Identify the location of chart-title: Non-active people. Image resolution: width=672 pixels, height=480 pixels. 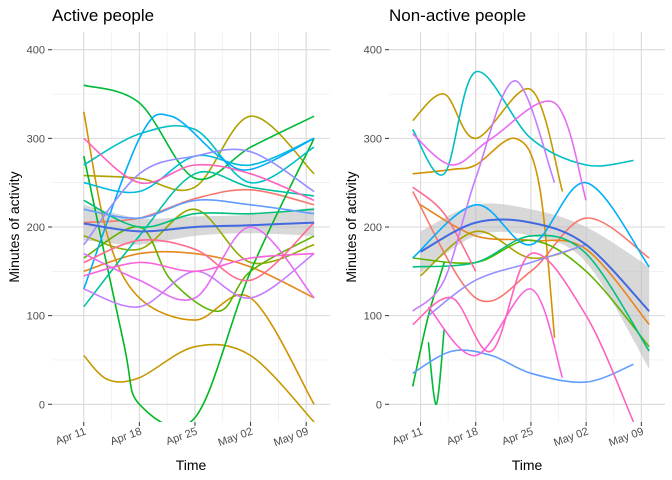
(458, 15).